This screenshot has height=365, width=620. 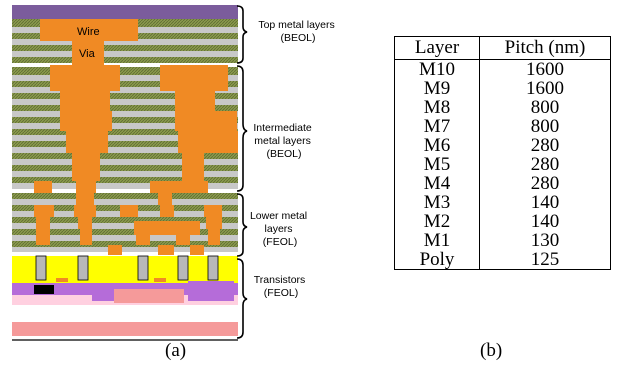 What do you see at coordinates (545, 48) in the screenshot?
I see `column-header-pitch: Pitch (nm)` at bounding box center [545, 48].